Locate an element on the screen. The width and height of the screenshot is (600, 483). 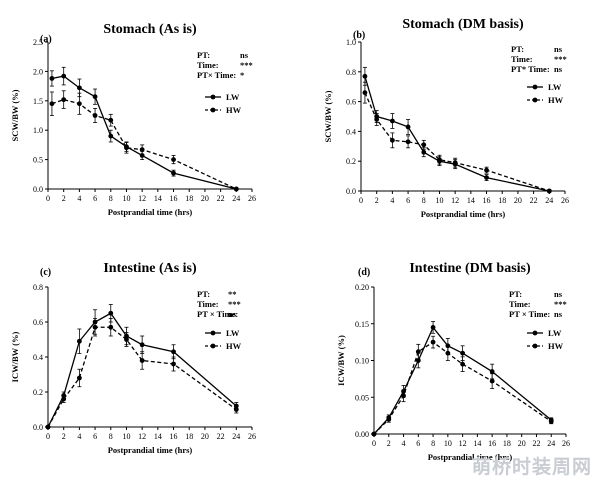
x-tick-label: 16 is located at coordinates (174, 198).